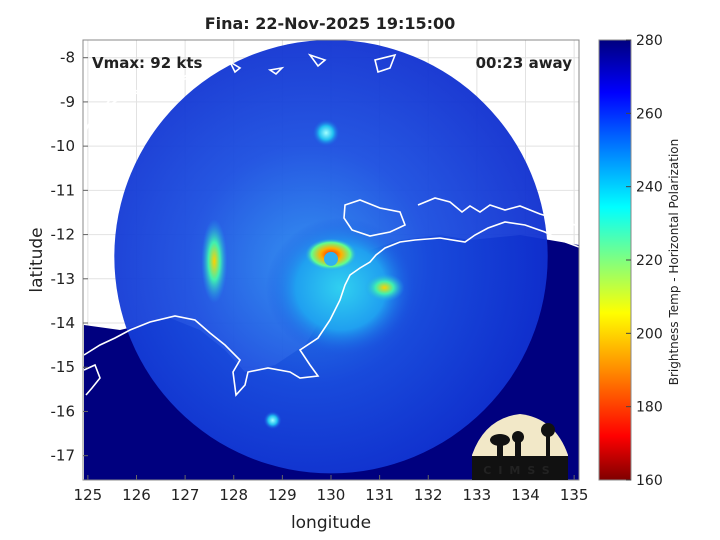  I want to click on y-tick-label: -9, so click(67, 102).